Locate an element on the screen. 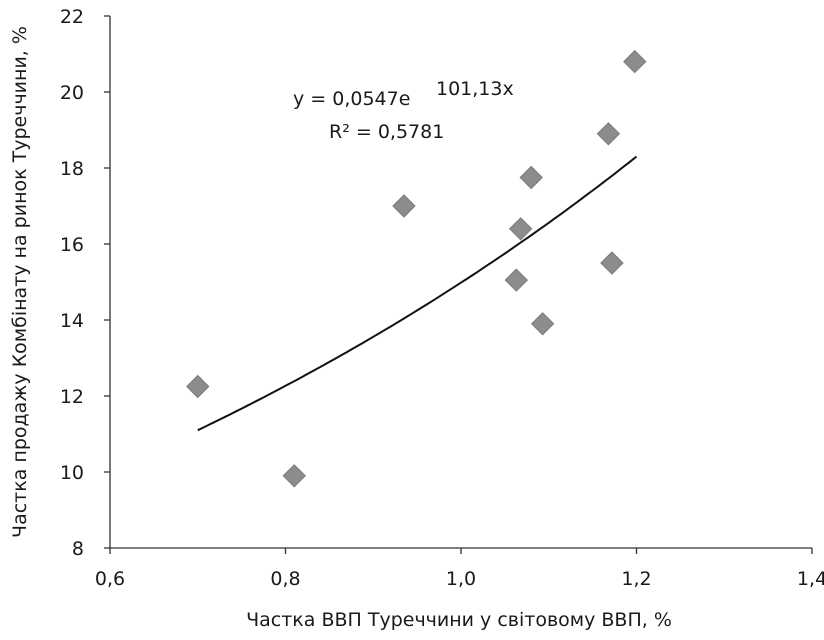 The image size is (824, 640). x-tick-label: 1,0 is located at coordinates (461, 579).